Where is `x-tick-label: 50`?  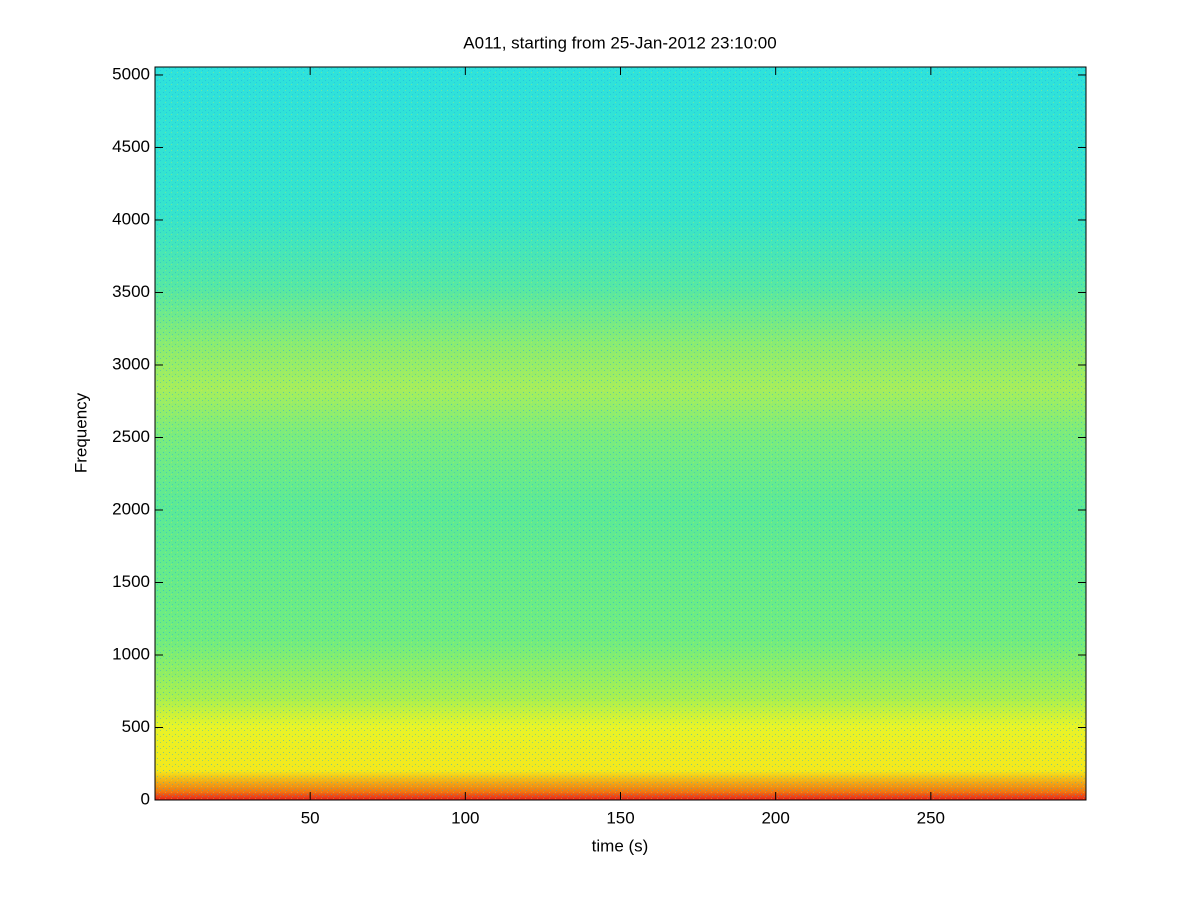 x-tick-label: 50 is located at coordinates (310, 817).